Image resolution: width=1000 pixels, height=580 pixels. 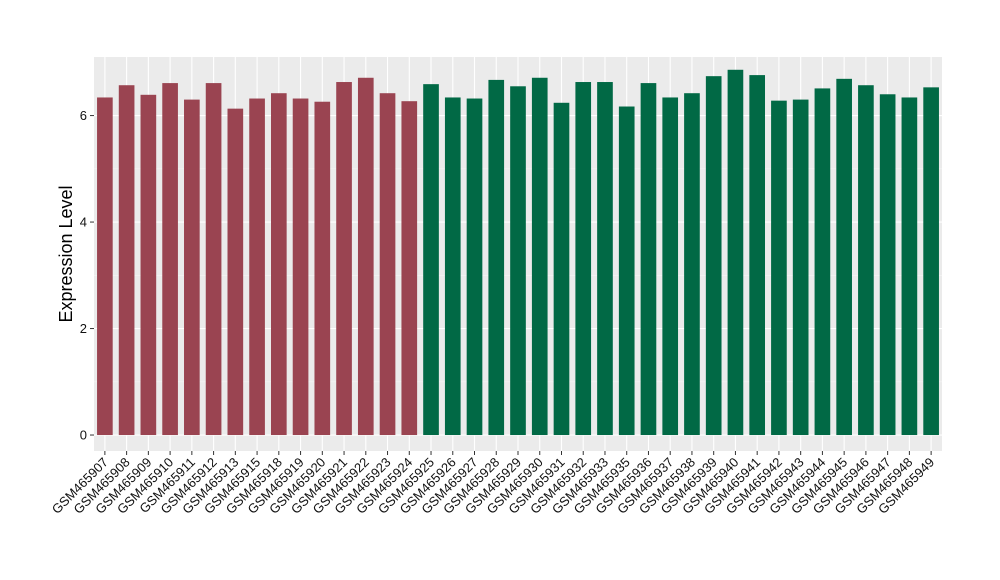 I want to click on bar-GSM465933, so click(x=605, y=259).